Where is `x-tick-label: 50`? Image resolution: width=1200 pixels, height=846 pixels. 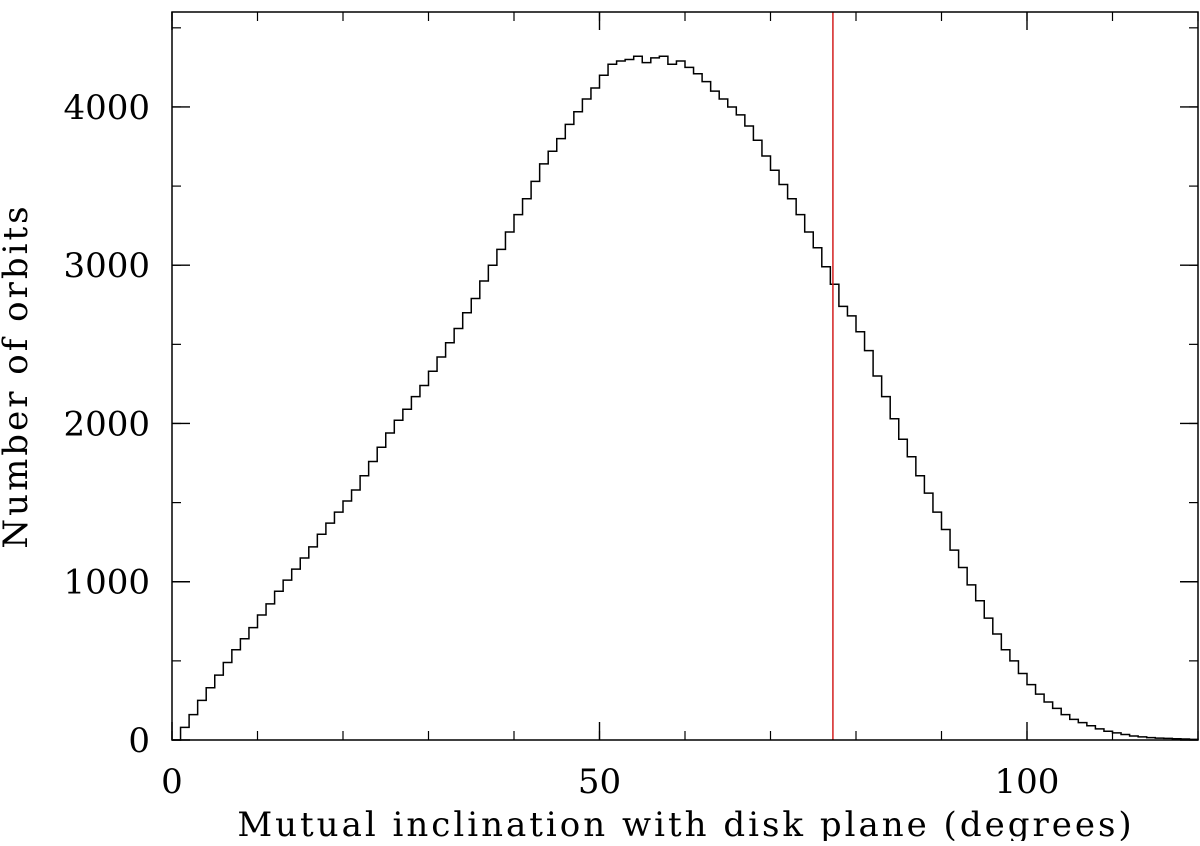 x-tick-label: 50 is located at coordinates (599, 782).